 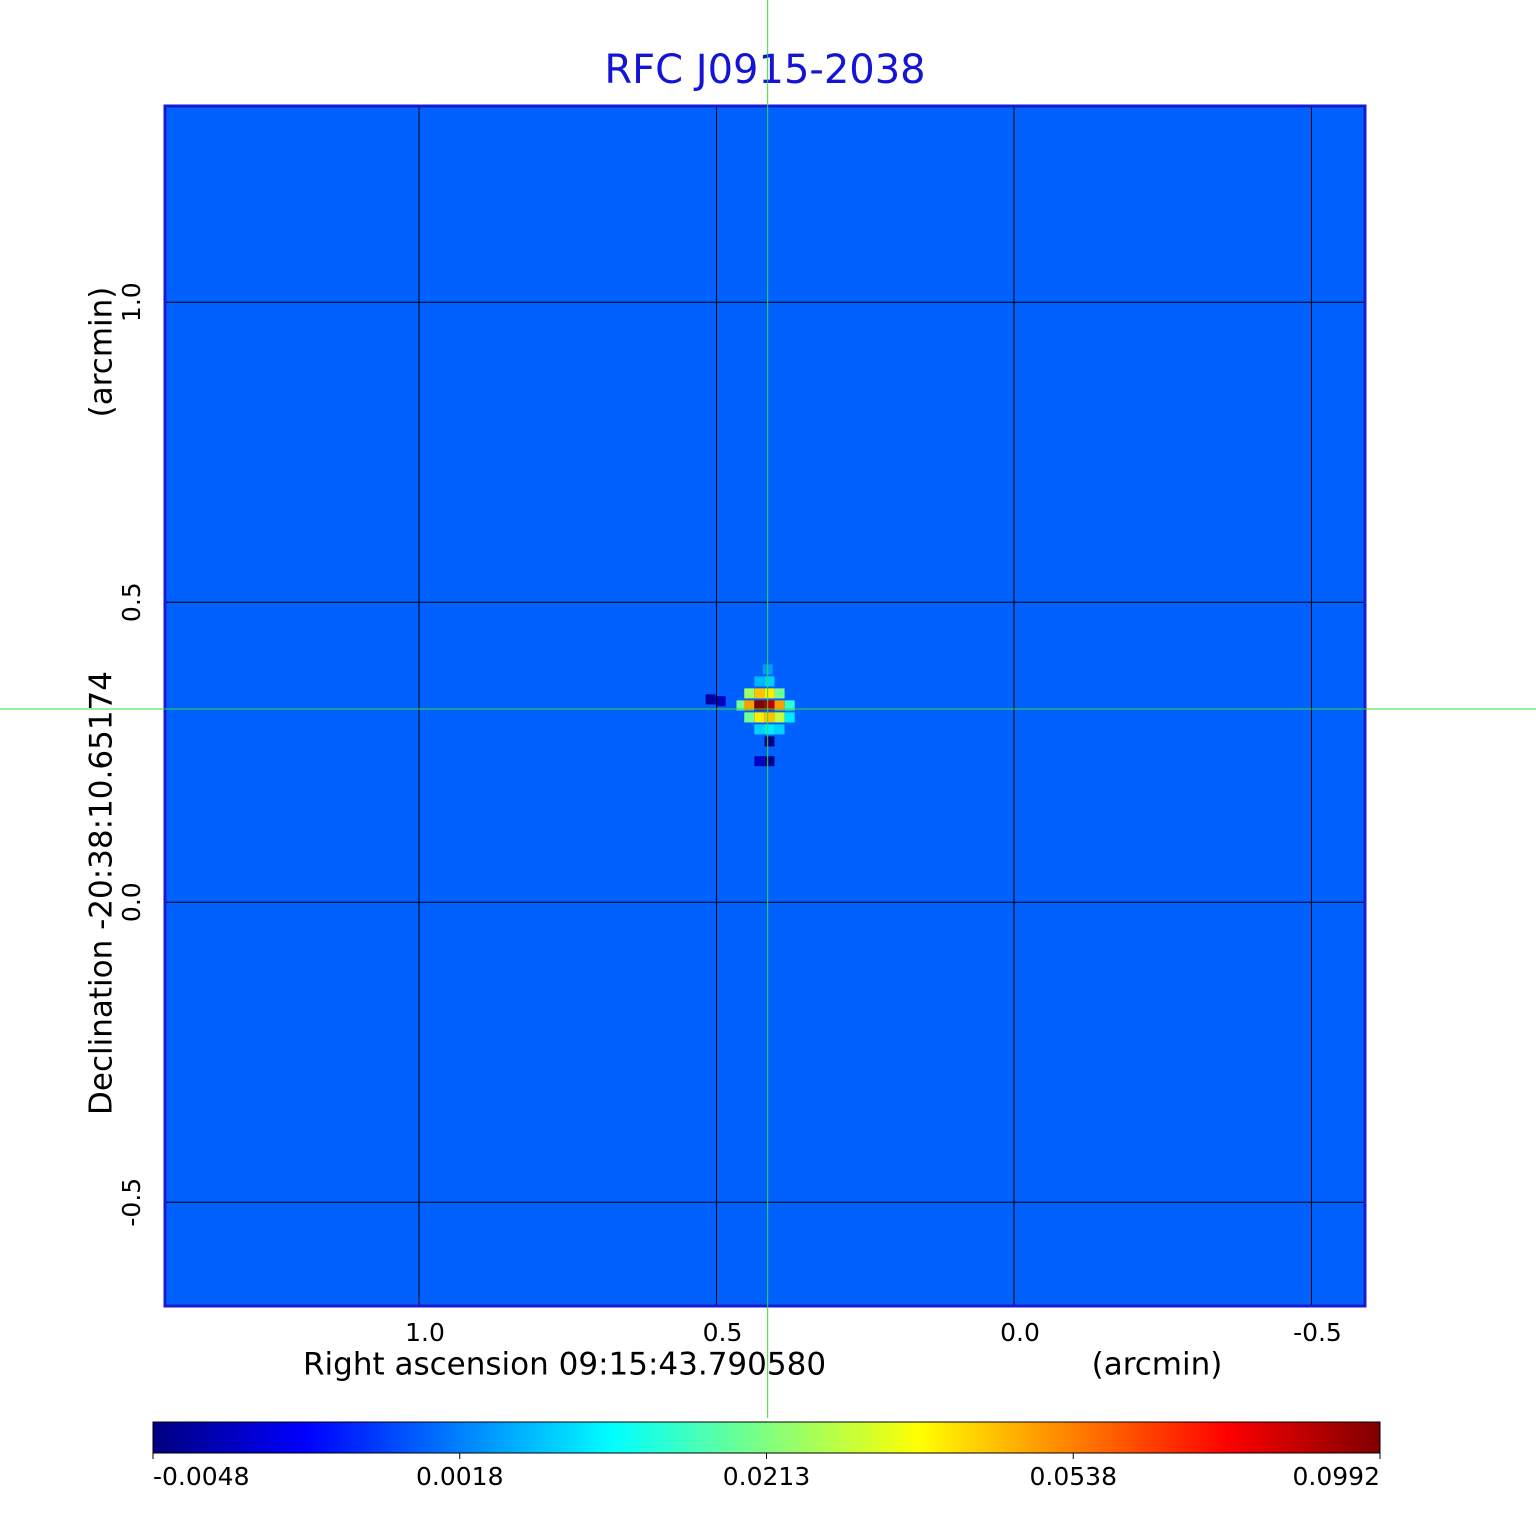 I want to click on colorbar-tick-label: 0.0538, so click(x=1073, y=1476).